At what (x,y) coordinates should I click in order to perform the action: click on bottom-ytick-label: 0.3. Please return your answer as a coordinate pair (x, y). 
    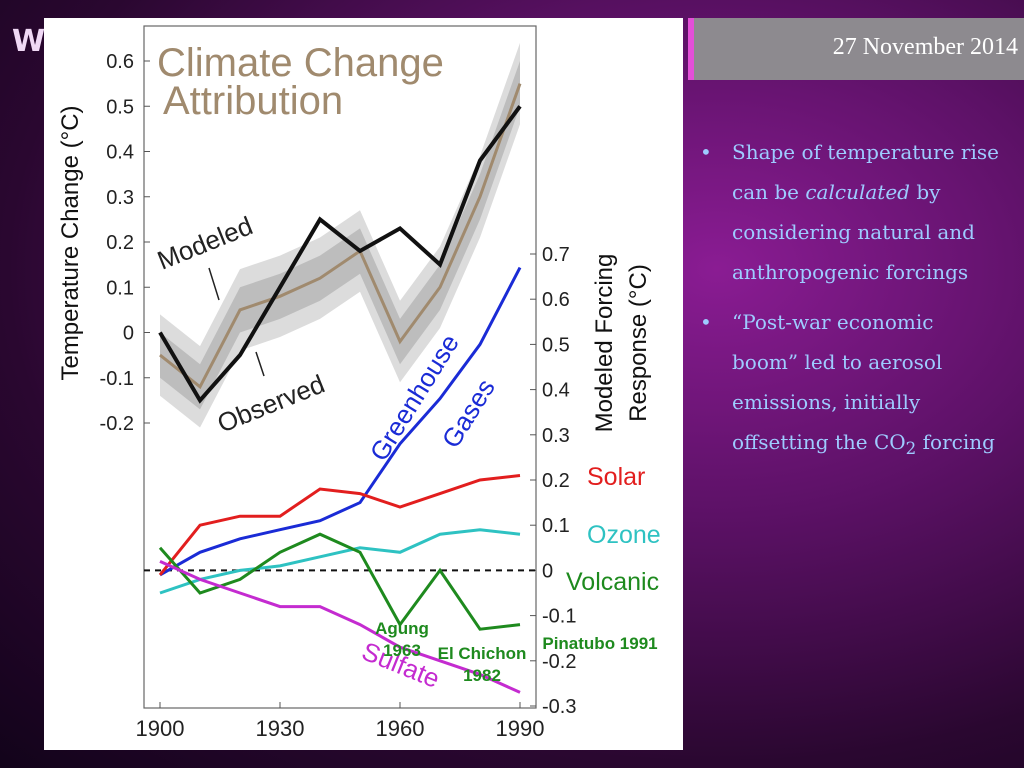
    Looking at the image, I should click on (556, 436).